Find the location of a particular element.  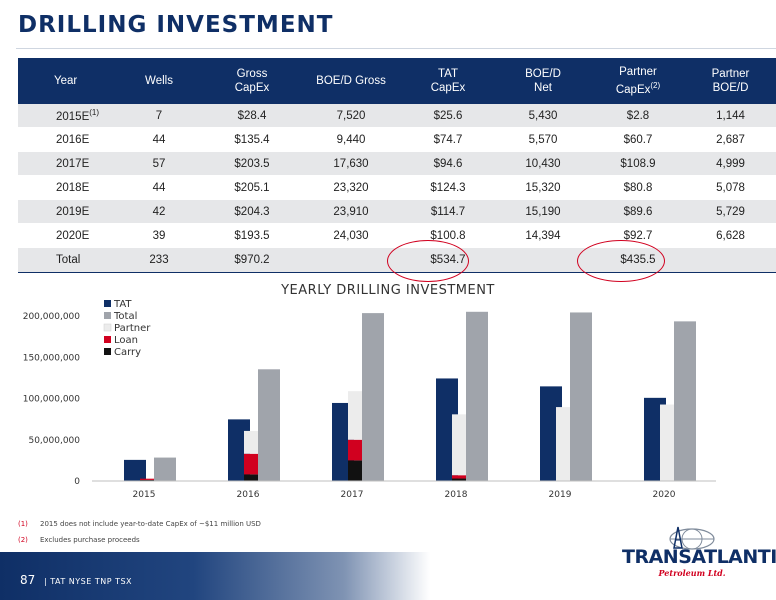

boed-gross-cell: 24,030 is located at coordinates (351, 235).